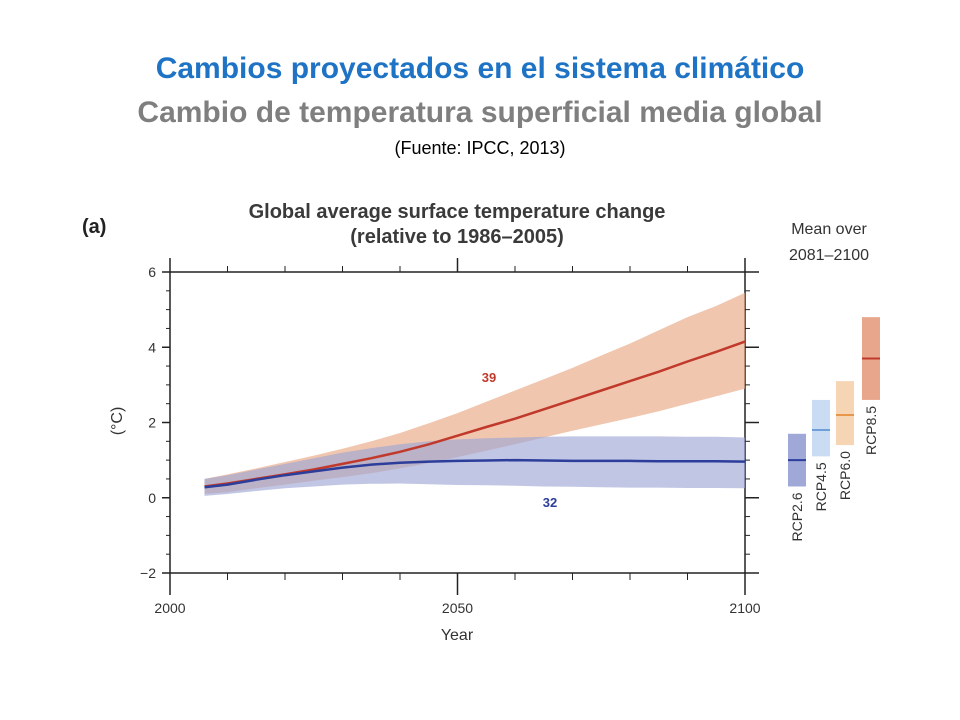 This screenshot has width=960, height=720. Describe the element at coordinates (821, 486) in the screenshot. I see `rcp45-bar-label: RCP4.5` at that location.